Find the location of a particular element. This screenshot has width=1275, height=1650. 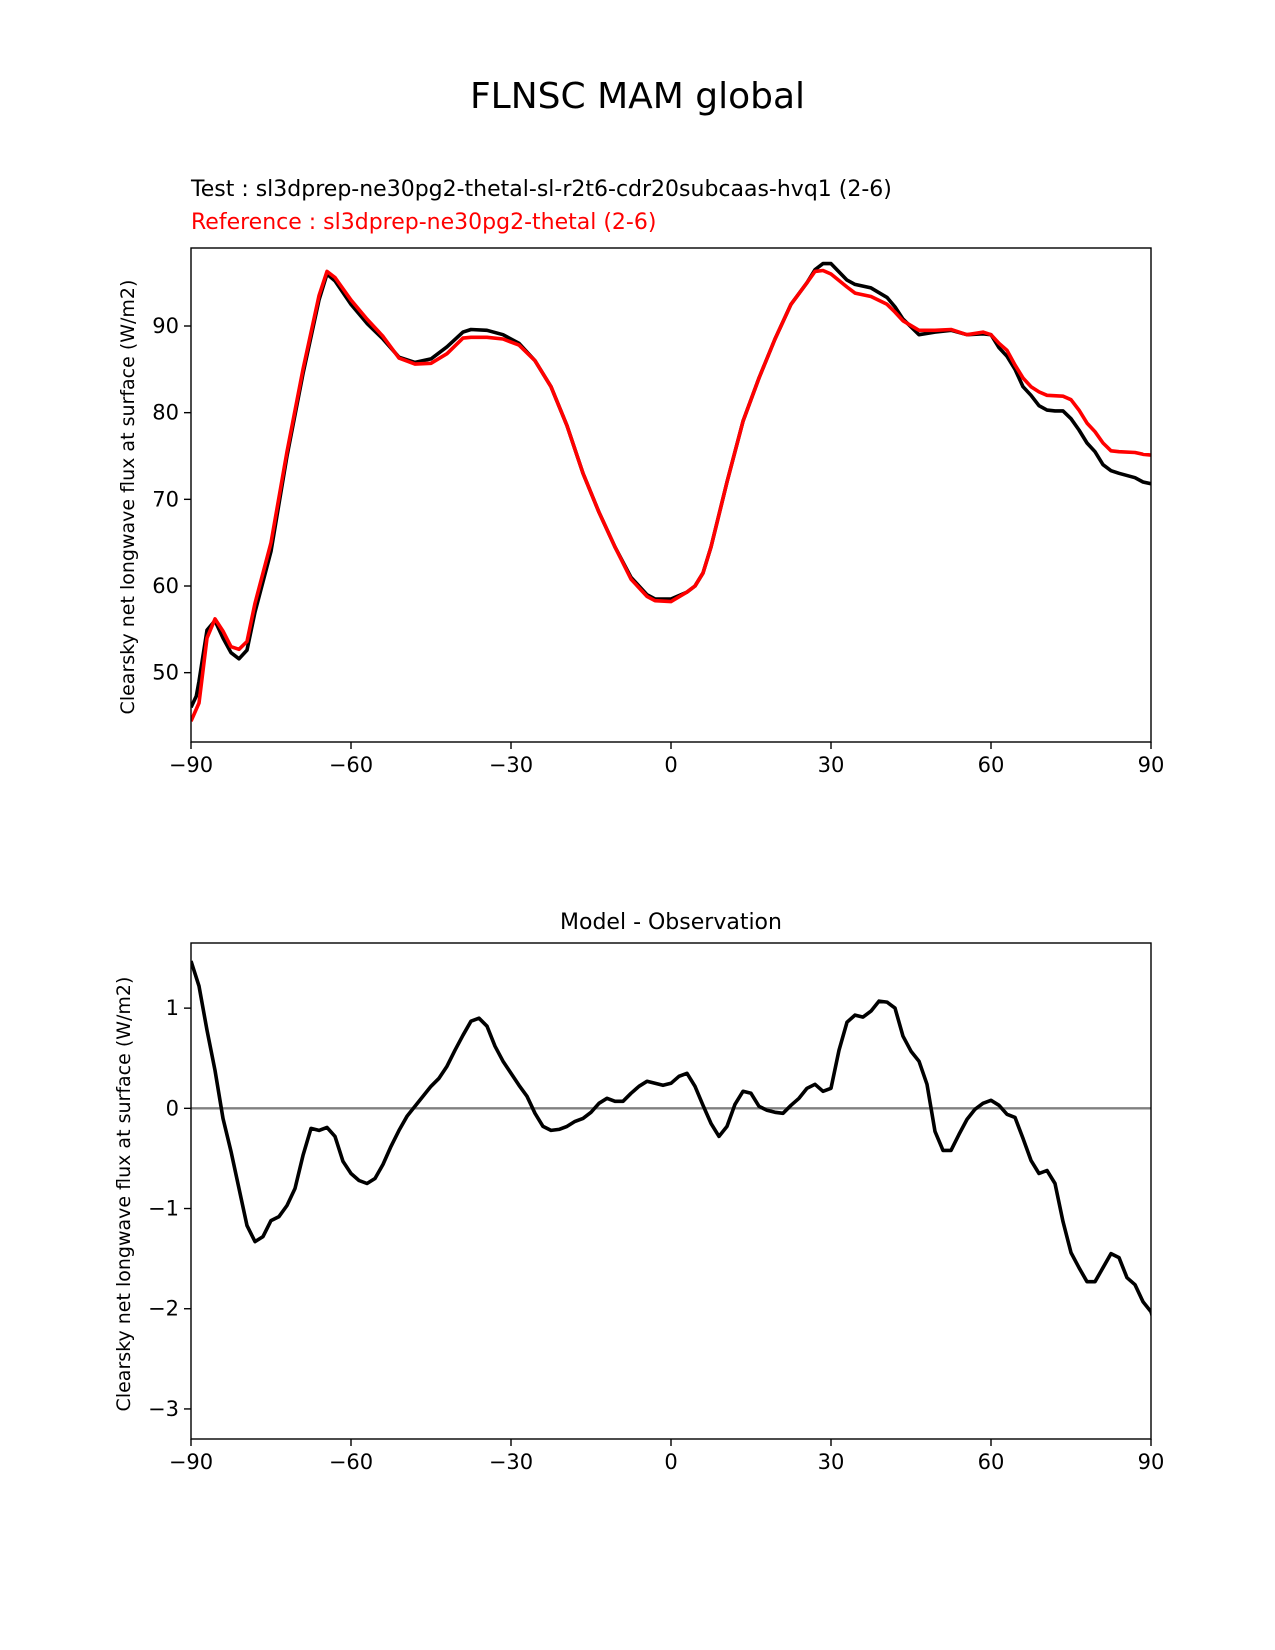

bottom-title: Model - Observation is located at coordinates (671, 922).